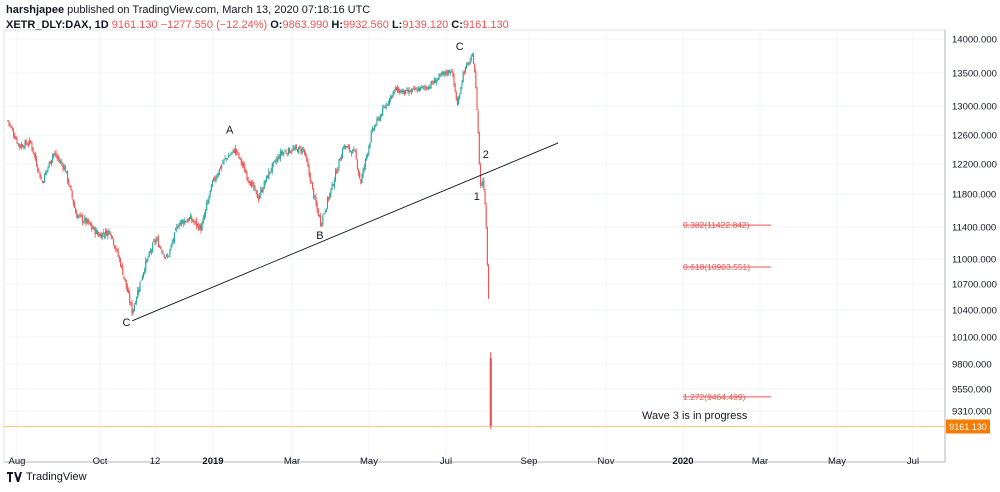 The height and width of the screenshot is (492, 1000). Describe the element at coordinates (369, 461) in the screenshot. I see `x-tick-label: May` at that location.